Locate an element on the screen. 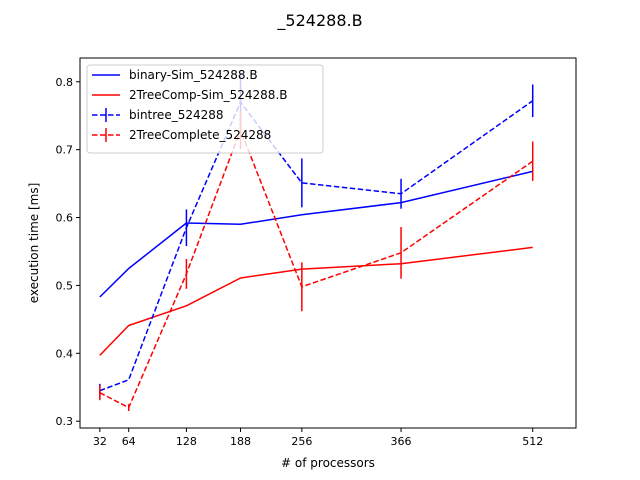 Image resolution: width=640 pixels, height=480 pixels. y-tick-label: 0.3 is located at coordinates (65, 421).